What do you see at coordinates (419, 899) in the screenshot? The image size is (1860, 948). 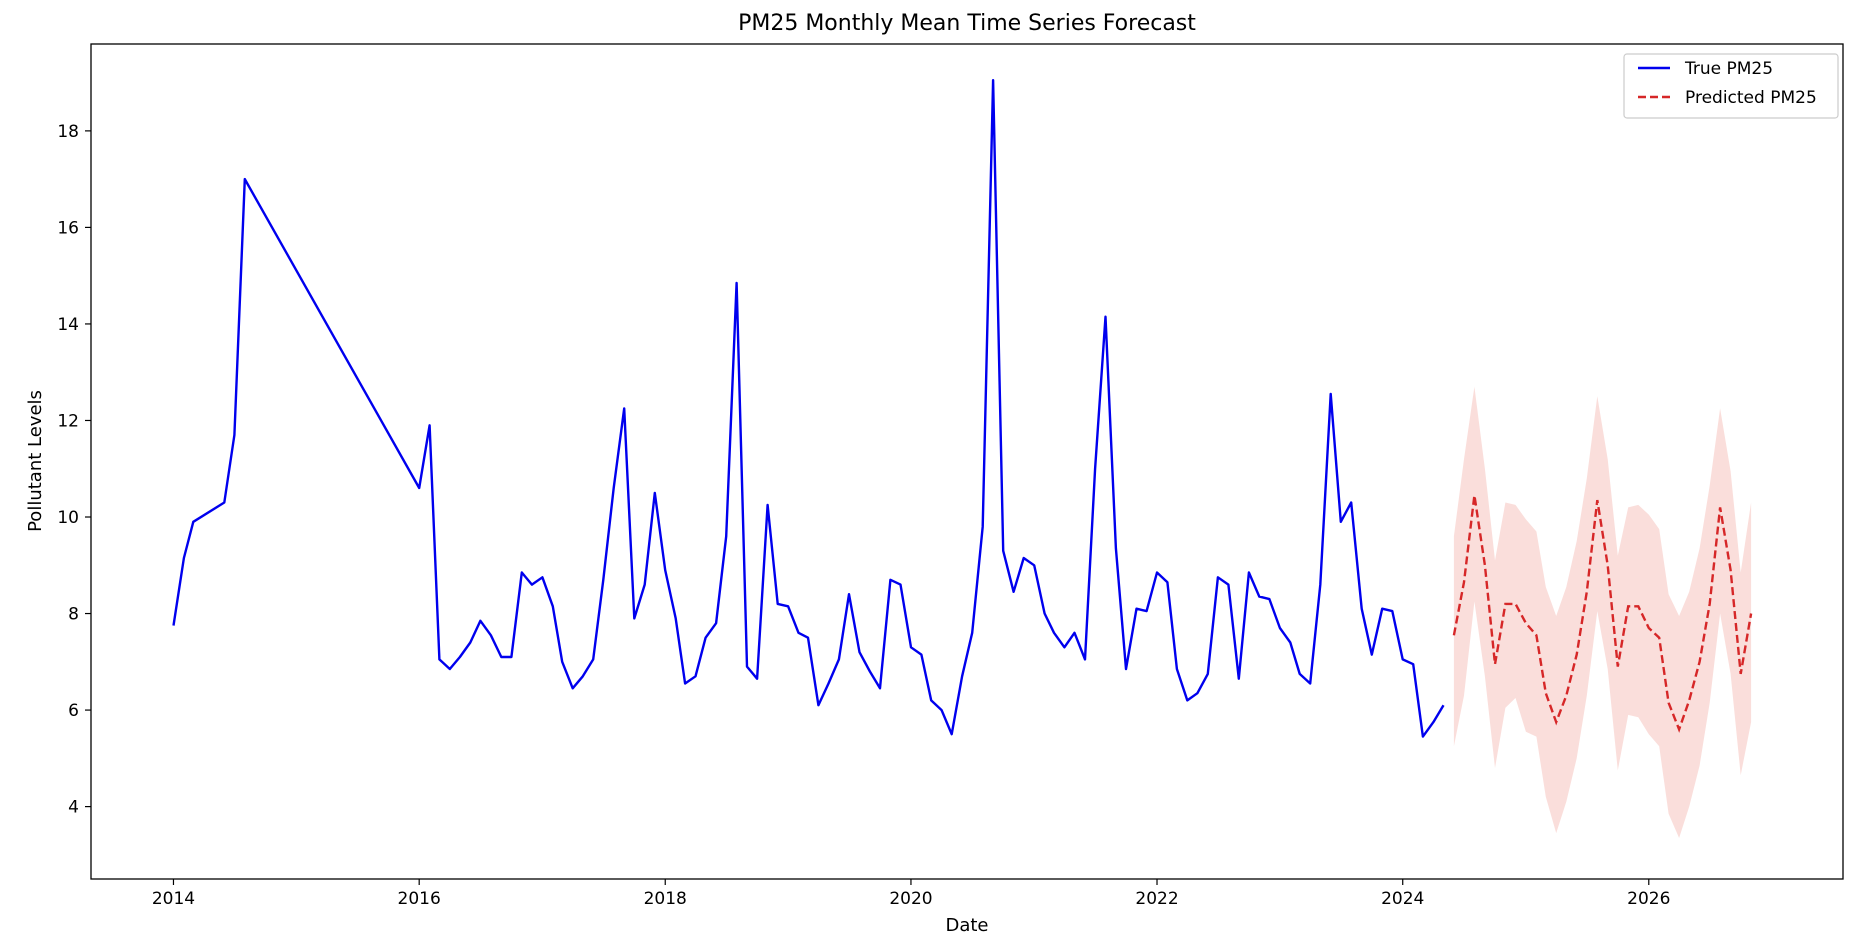 I see `x-tick-label: 2016` at bounding box center [419, 899].